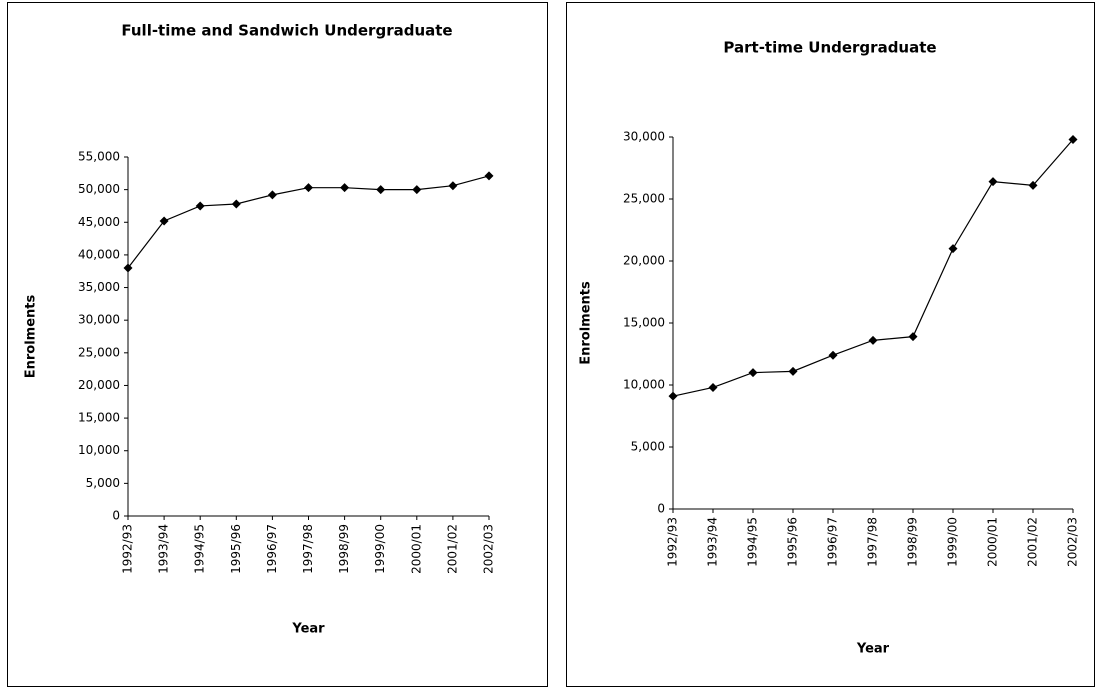 Image resolution: width=1099 pixels, height=688 pixels. Describe the element at coordinates (873, 268) in the screenshot. I see `series-line` at that location.